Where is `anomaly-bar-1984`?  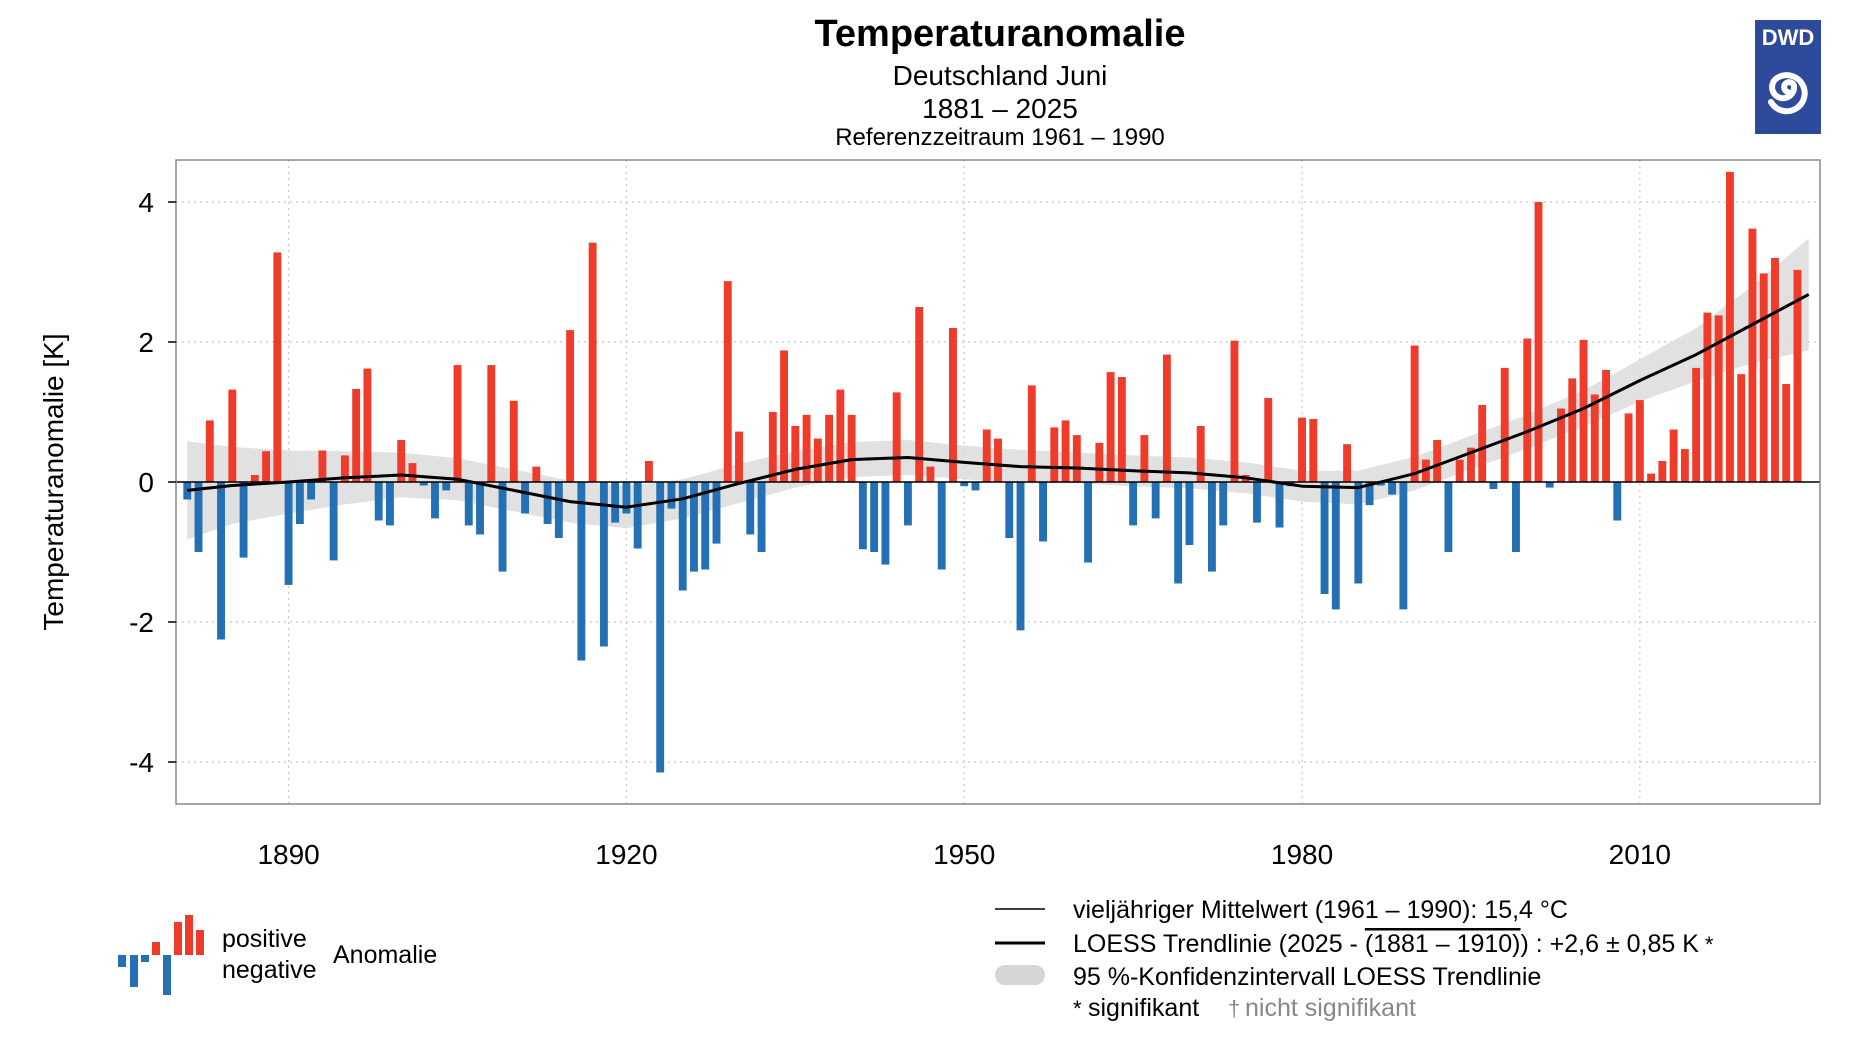 anomaly-bar-1984 is located at coordinates (1347, 463).